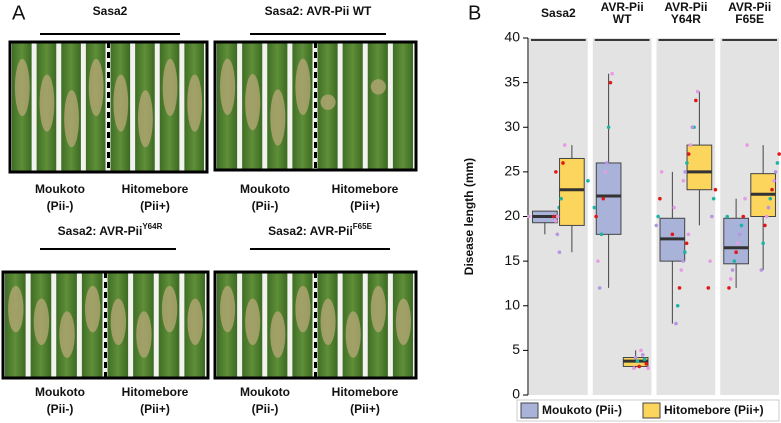  Describe the element at coordinates (318, 11) in the screenshot. I see `photo-title: Sasa2: AVR-Pii WT` at that location.